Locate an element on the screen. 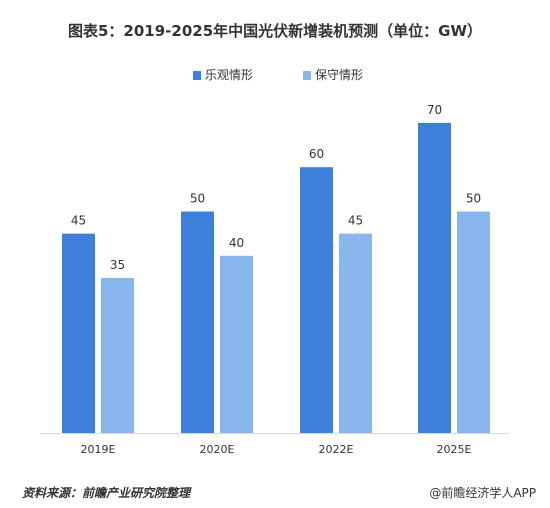 The height and width of the screenshot is (508, 550). x-tick-label-2022E: 2022E is located at coordinates (336, 449).